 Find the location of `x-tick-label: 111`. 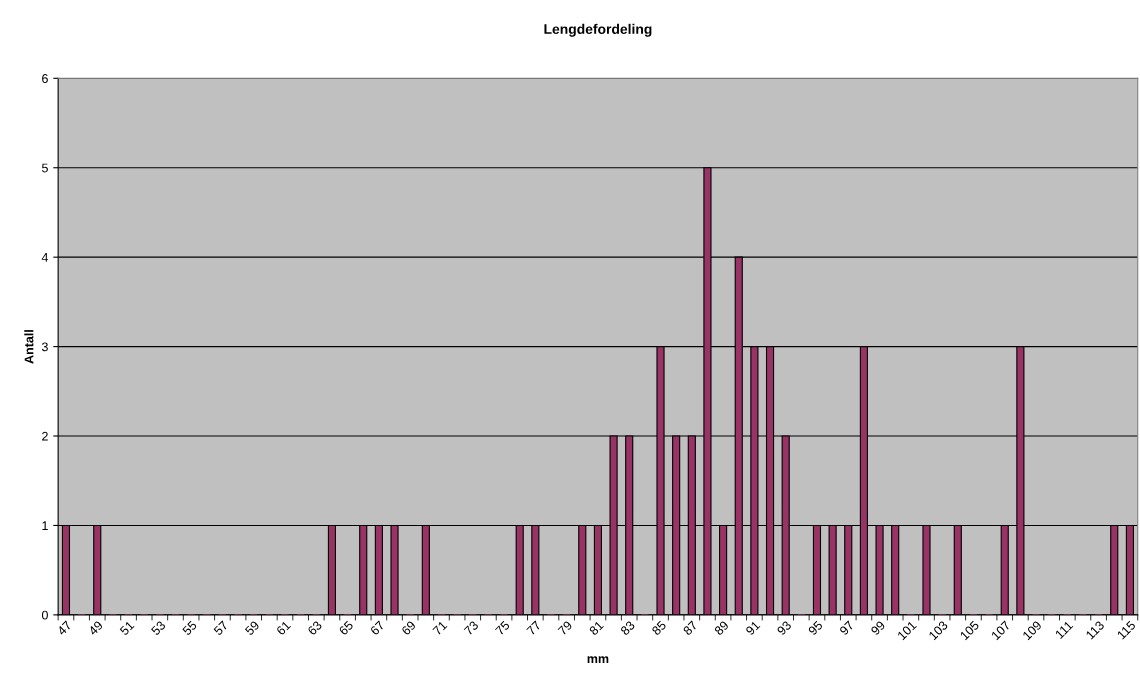

x-tick-label: 111 is located at coordinates (1064, 629).